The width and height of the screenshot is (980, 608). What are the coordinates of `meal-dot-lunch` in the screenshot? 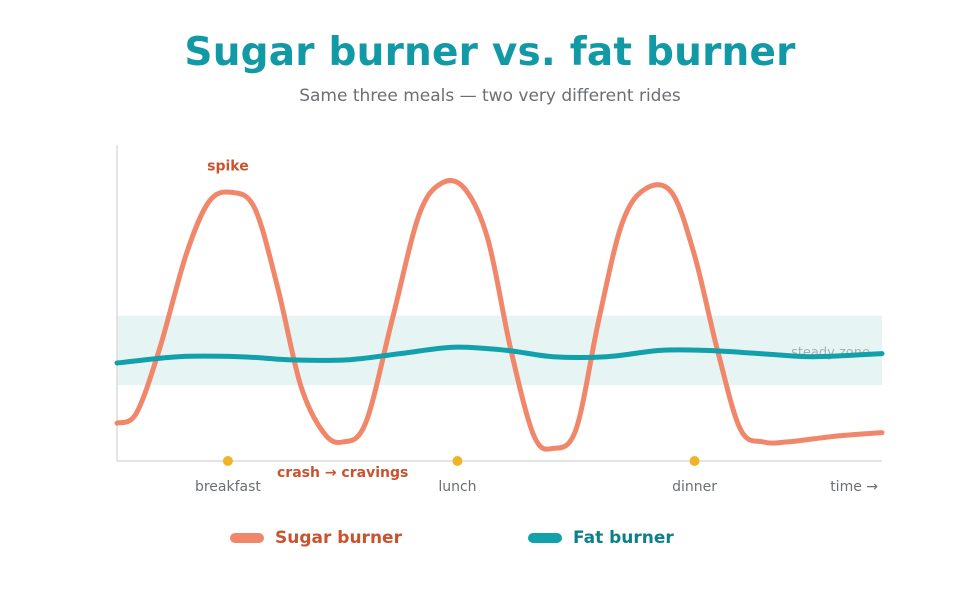 It's located at (457, 461).